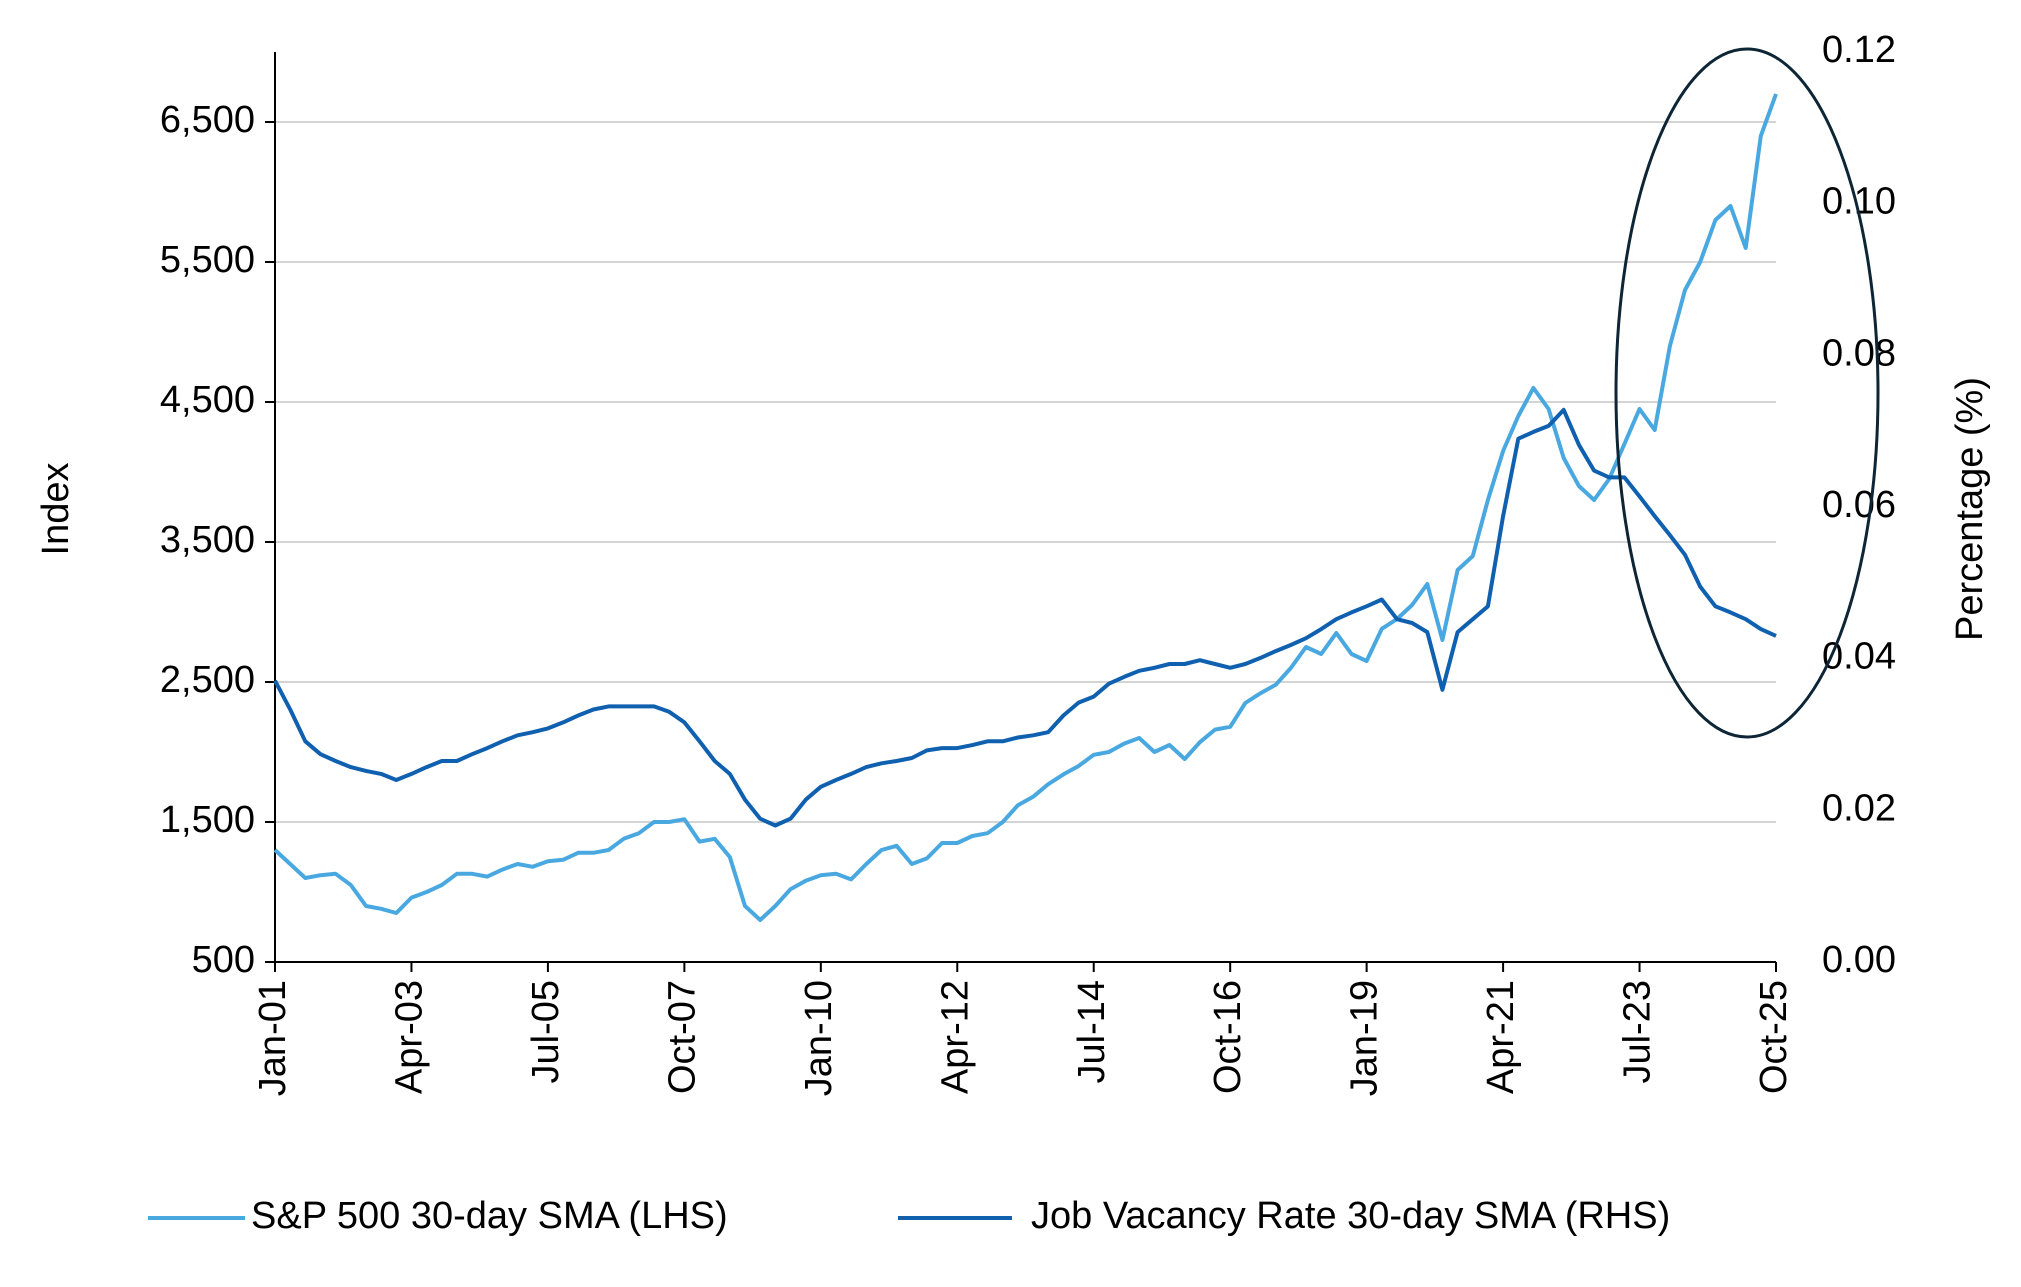 The image size is (2021, 1287). I want to click on x-tick-label: Apr-12, so click(955, 1037).